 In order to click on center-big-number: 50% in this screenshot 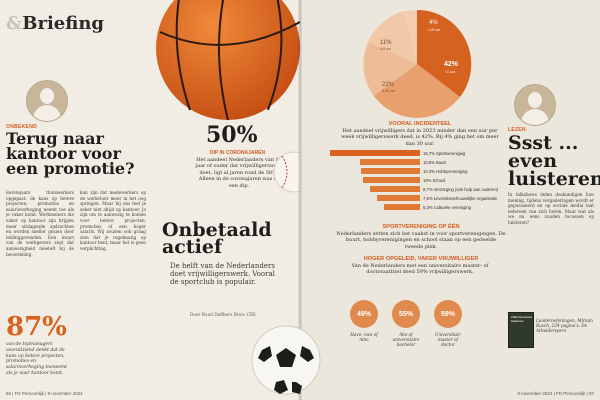, I will do `click(232, 135)`.